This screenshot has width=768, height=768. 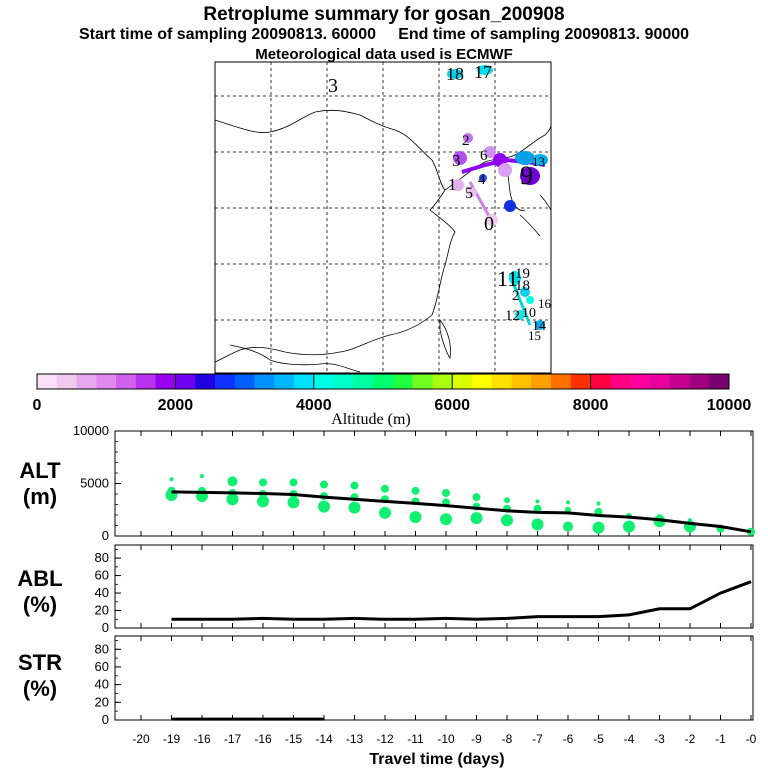 What do you see at coordinates (598, 739) in the screenshot?
I see `x-tick-label: -5` at bounding box center [598, 739].